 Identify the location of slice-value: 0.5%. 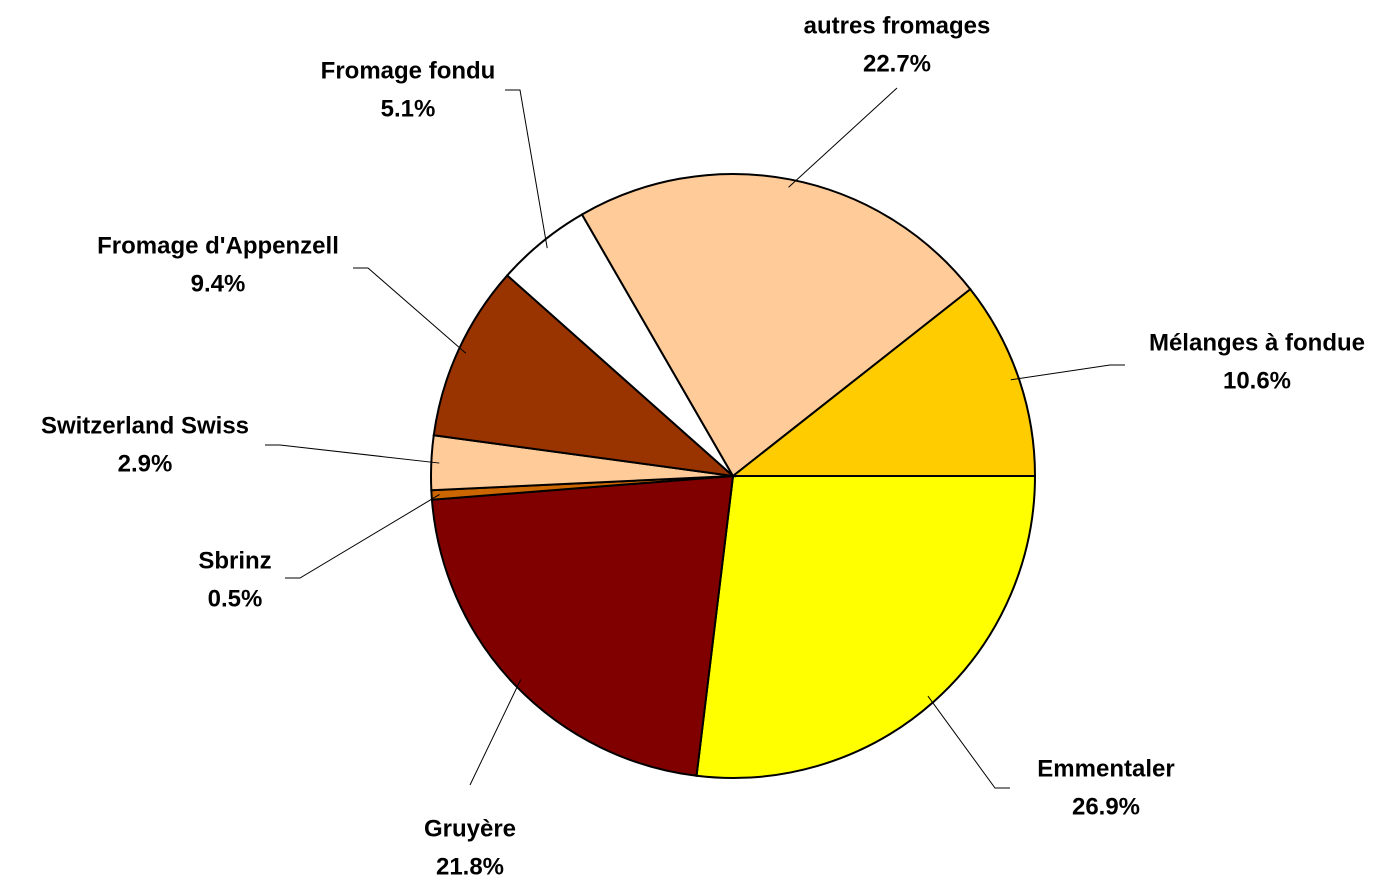
(235, 598).